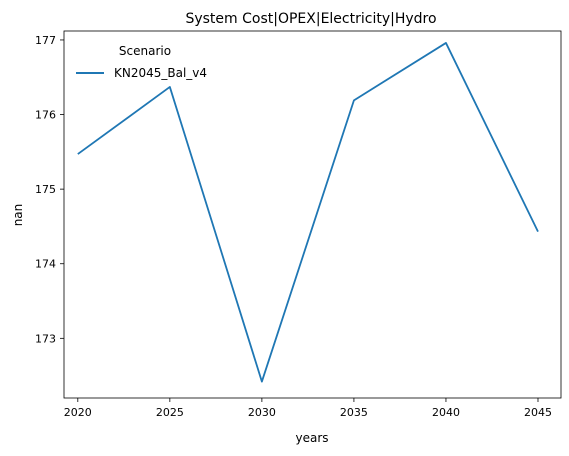 The image size is (569, 456). What do you see at coordinates (45, 338) in the screenshot?
I see `y-tick-label: 173` at bounding box center [45, 338].